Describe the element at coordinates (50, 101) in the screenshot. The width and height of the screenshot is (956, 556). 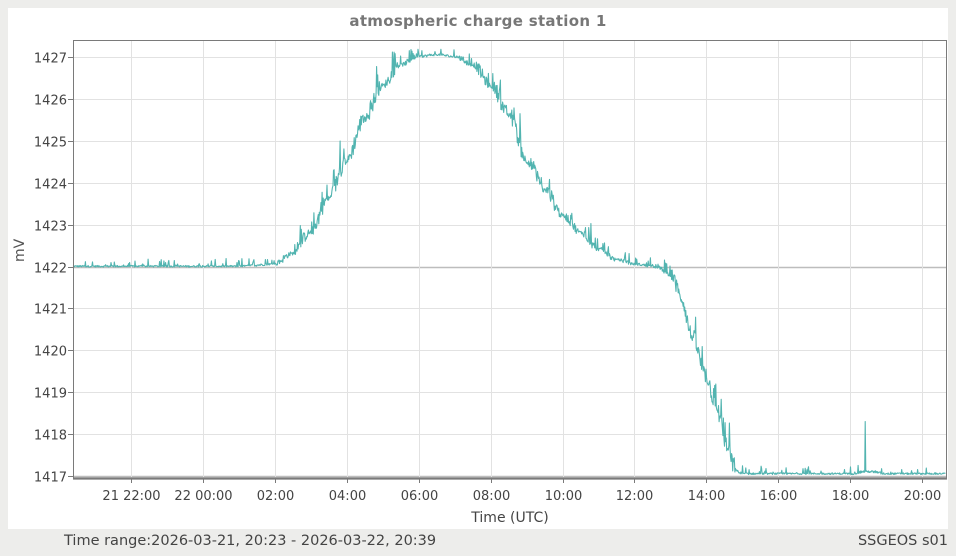
I see `y-tick-label: 1426` at that location.